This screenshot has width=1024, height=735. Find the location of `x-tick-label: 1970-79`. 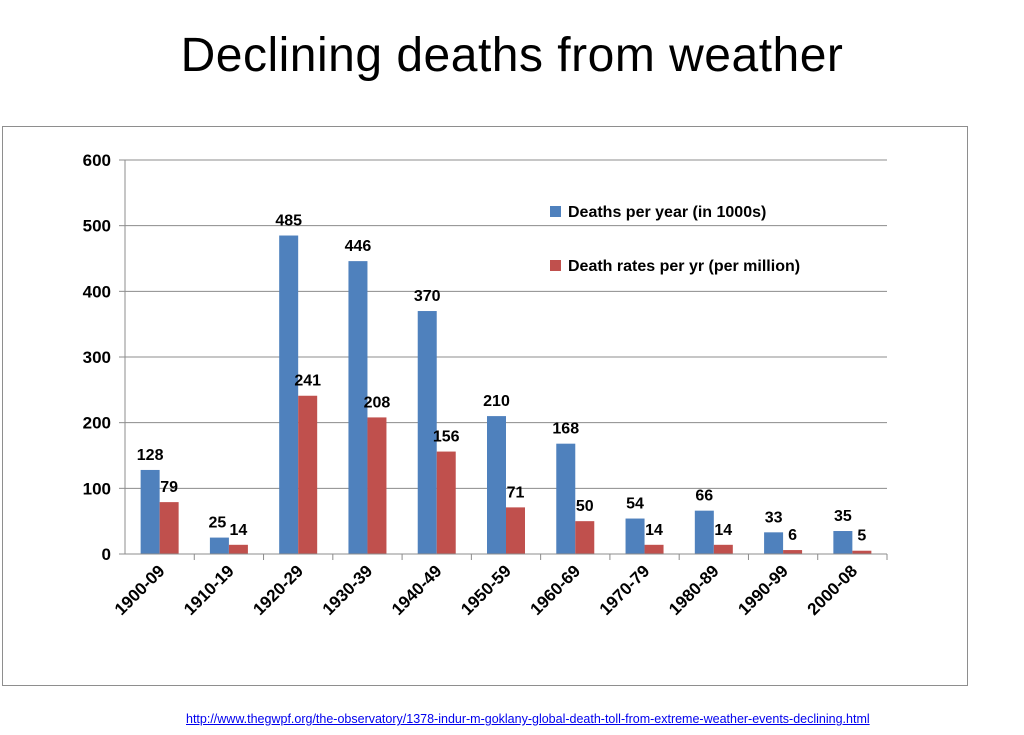

x-tick-label: 1970-79 is located at coordinates (625, 590).